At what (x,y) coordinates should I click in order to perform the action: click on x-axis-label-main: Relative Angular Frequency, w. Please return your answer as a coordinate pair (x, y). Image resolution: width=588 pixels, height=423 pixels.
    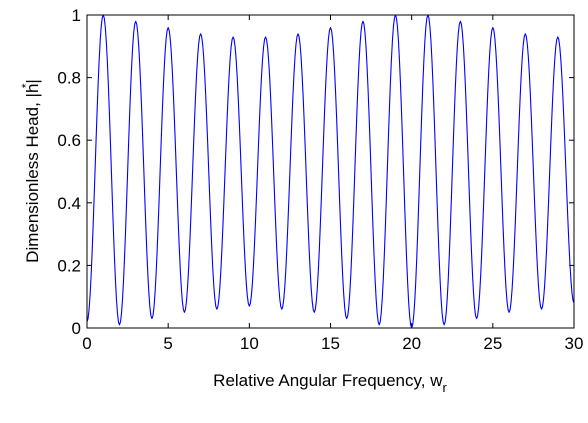
    Looking at the image, I should click on (328, 380).